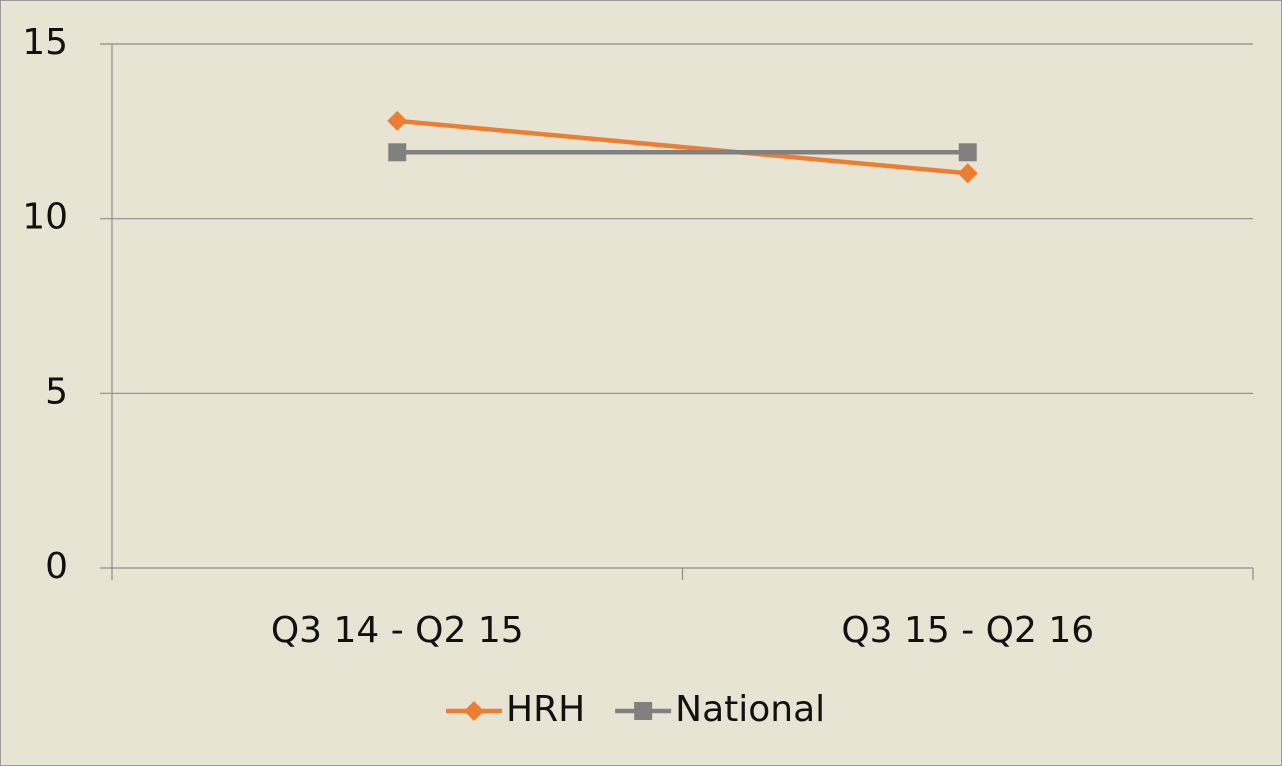  I want to click on y-tick-label: 0, so click(56, 566).